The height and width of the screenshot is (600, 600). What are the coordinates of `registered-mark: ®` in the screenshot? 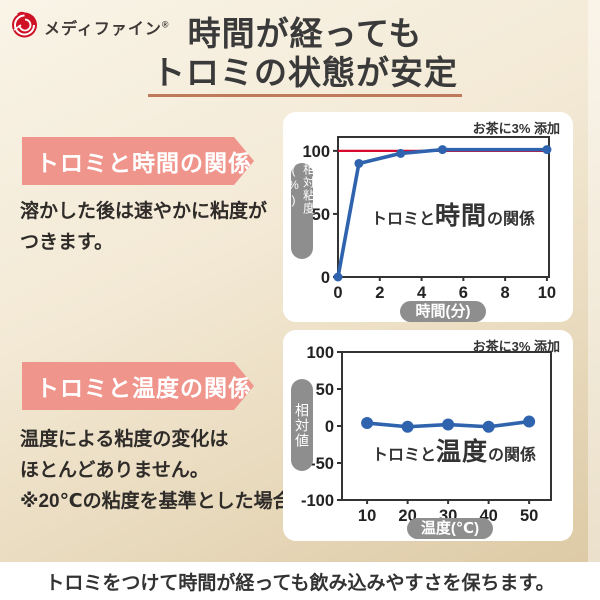 It's located at (165, 24).